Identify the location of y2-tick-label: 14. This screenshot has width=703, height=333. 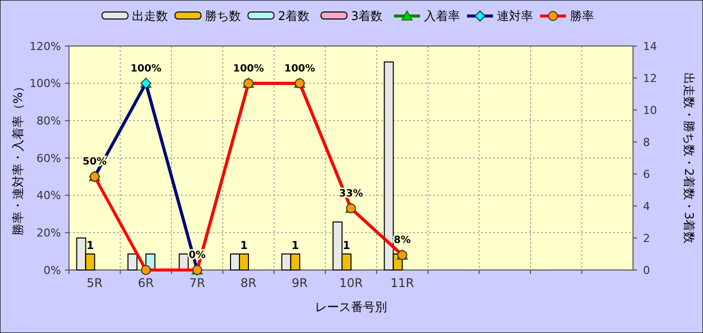
(650, 46).